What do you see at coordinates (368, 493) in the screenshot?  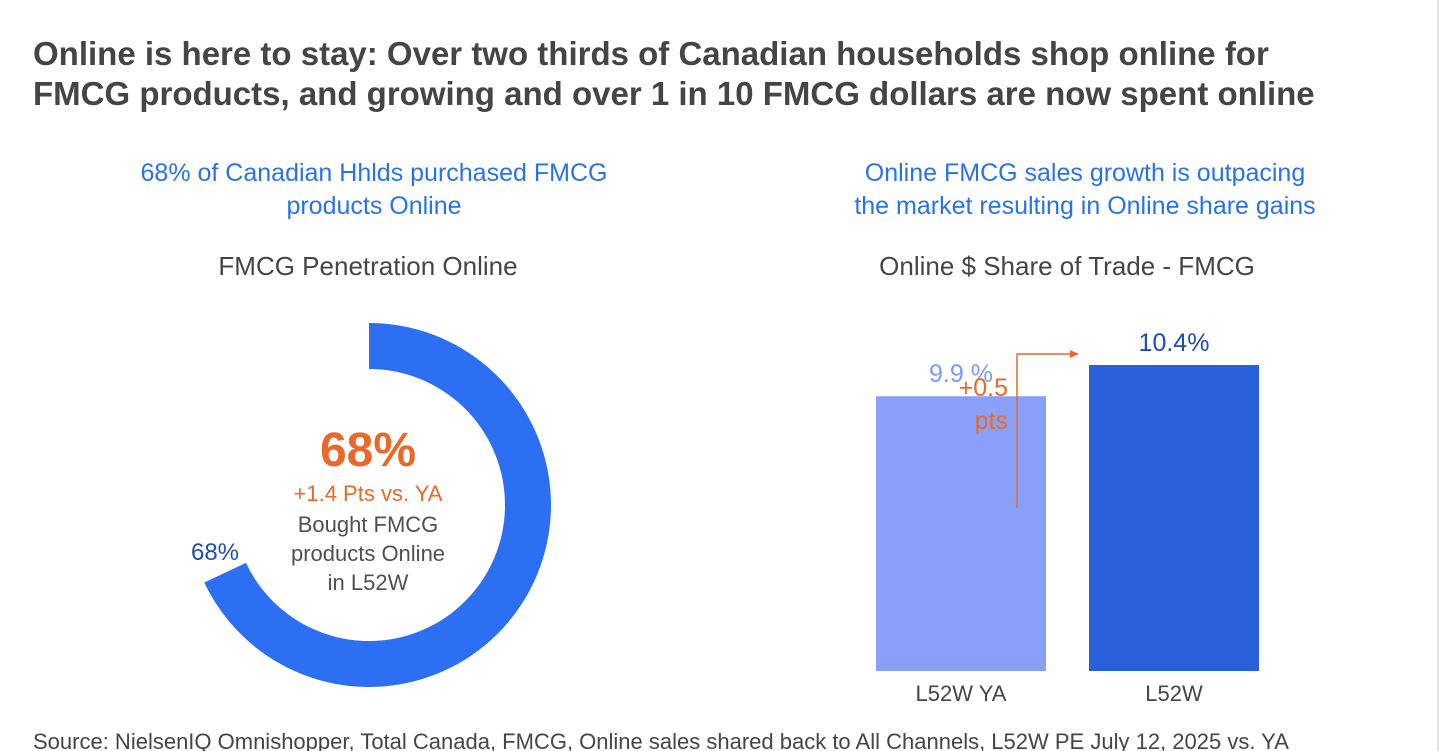 I see `penetration-change: +1.4 Pts vs. YA` at bounding box center [368, 493].